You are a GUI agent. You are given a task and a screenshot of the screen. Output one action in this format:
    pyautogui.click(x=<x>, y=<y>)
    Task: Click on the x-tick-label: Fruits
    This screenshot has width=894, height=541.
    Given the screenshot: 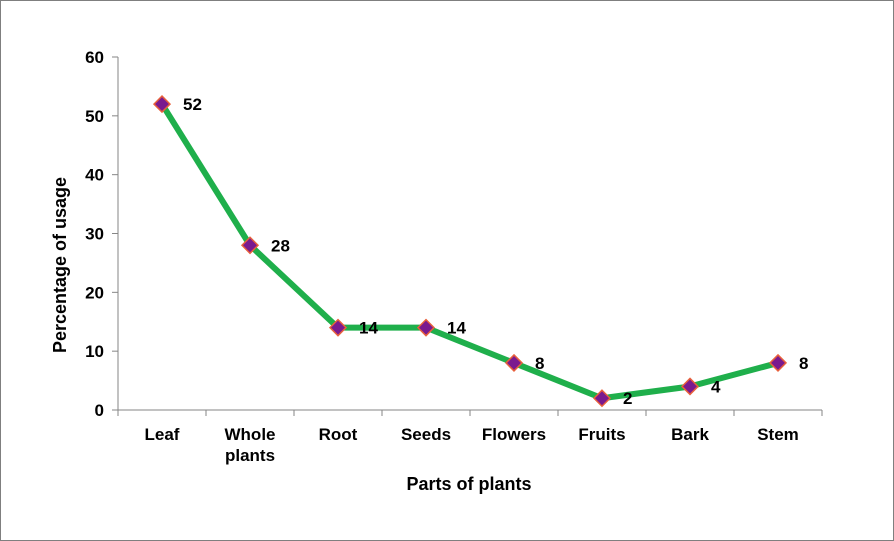 What is the action you would take?
    pyautogui.click(x=601, y=434)
    